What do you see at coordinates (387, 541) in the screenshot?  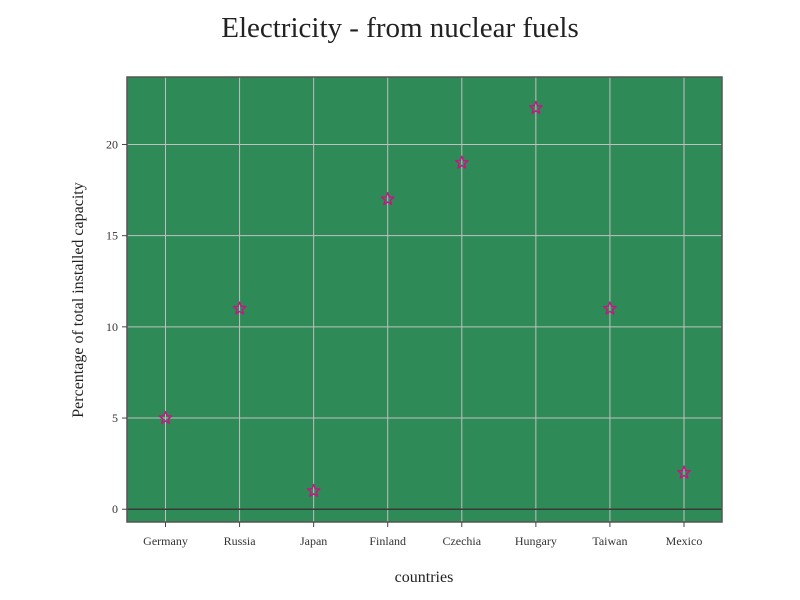 I see `x-tick-label: Finland` at bounding box center [387, 541].